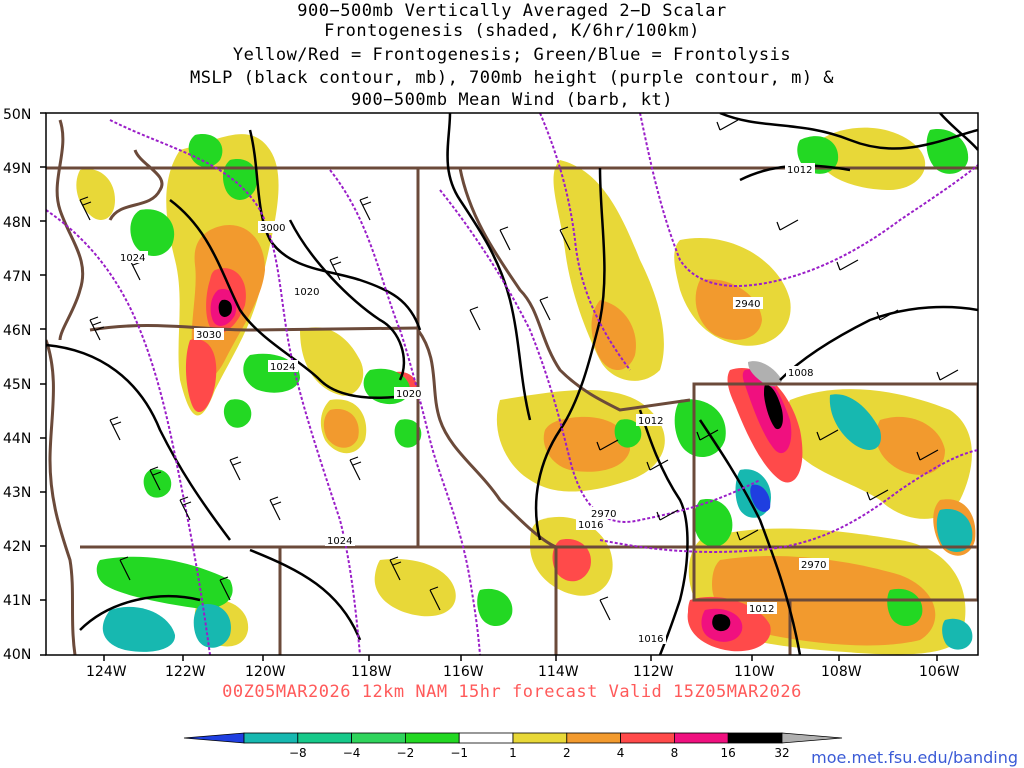 This screenshot has width=1024, height=768. Describe the element at coordinates (106, 672) in the screenshot. I see `lon-tick-label: 124W` at that location.